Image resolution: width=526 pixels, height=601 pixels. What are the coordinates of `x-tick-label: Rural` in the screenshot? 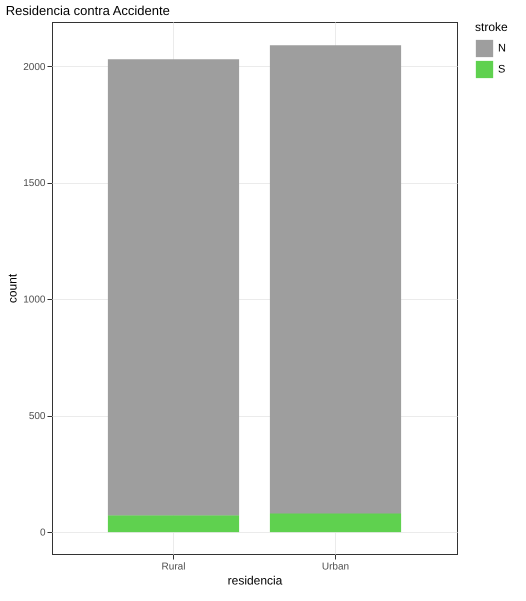 It's located at (174, 567).